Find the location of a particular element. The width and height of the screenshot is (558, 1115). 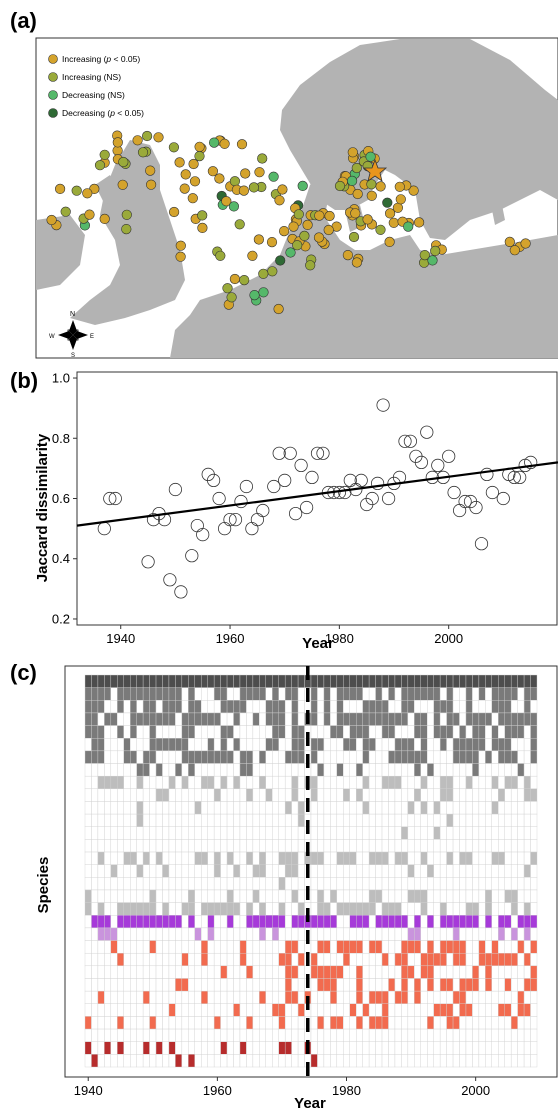

heat-cell-r18-c61 is located at coordinates (482, 909).